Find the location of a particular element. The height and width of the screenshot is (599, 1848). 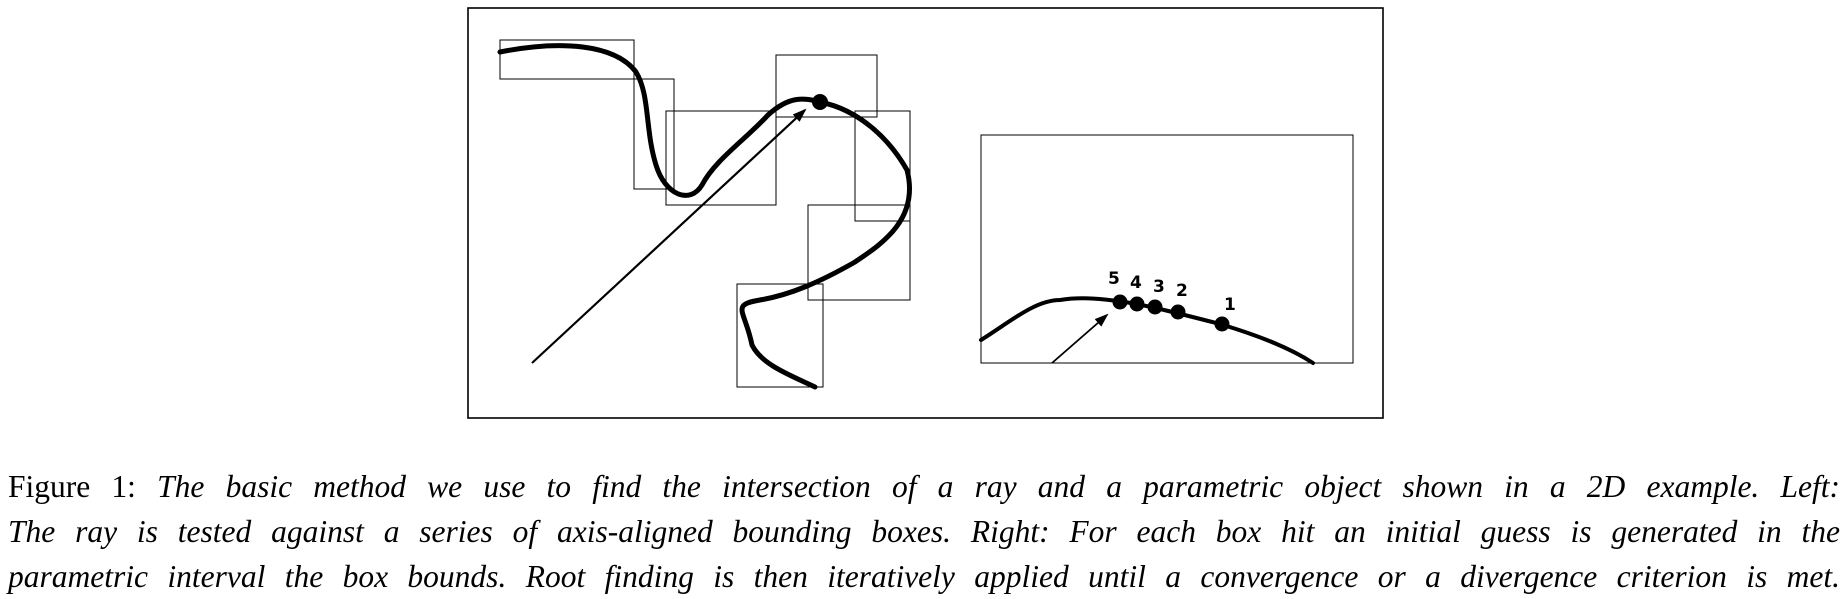

iteration-label: 1 is located at coordinates (1230, 305).